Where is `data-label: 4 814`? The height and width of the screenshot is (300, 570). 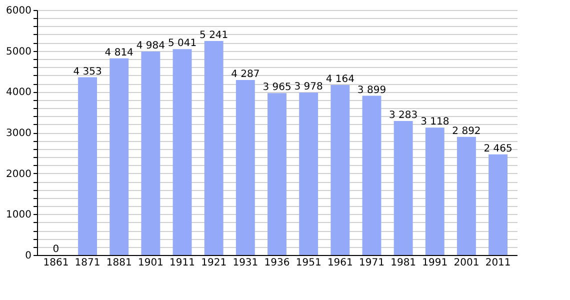
data-label: 4 814 is located at coordinates (119, 52).